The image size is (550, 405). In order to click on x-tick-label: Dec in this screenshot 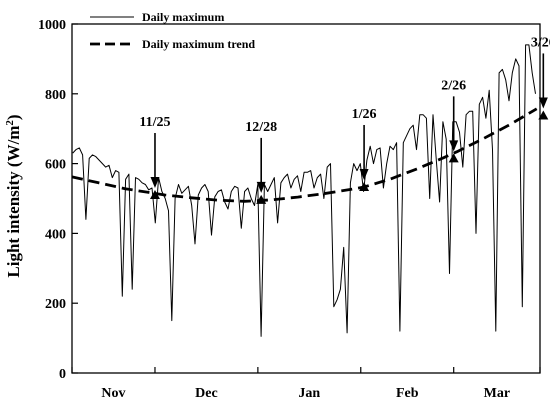, I will do `click(206, 393)`.